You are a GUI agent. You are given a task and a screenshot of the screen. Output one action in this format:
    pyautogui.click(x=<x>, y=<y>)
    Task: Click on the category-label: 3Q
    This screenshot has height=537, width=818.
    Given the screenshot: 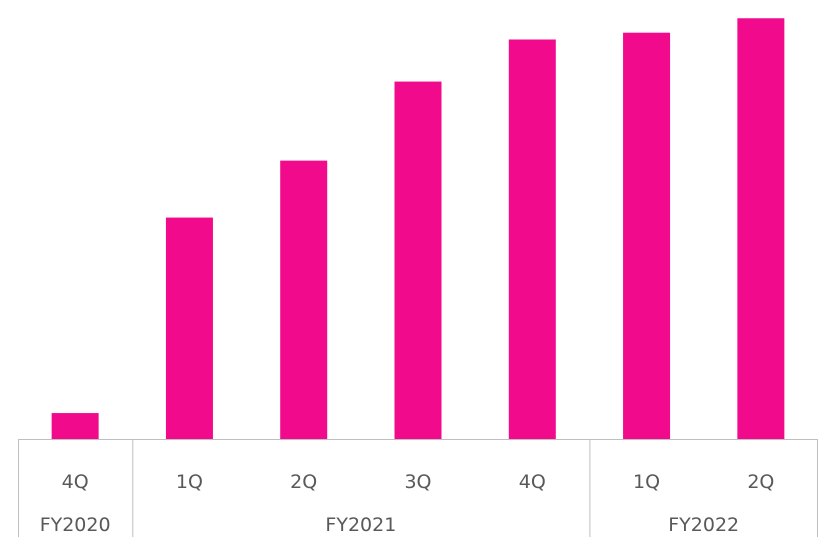 What is the action you would take?
    pyautogui.click(x=417, y=482)
    